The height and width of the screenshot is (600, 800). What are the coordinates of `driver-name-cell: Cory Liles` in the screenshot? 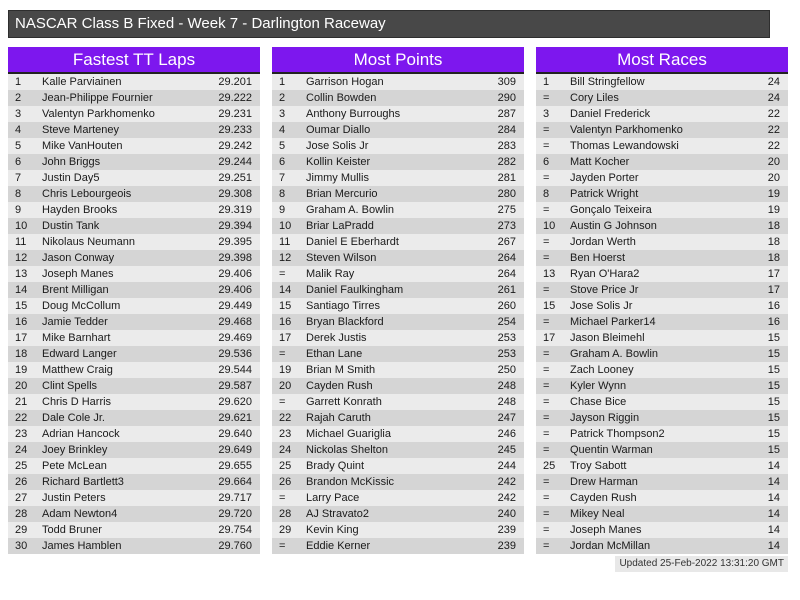 It's located at (594, 98).